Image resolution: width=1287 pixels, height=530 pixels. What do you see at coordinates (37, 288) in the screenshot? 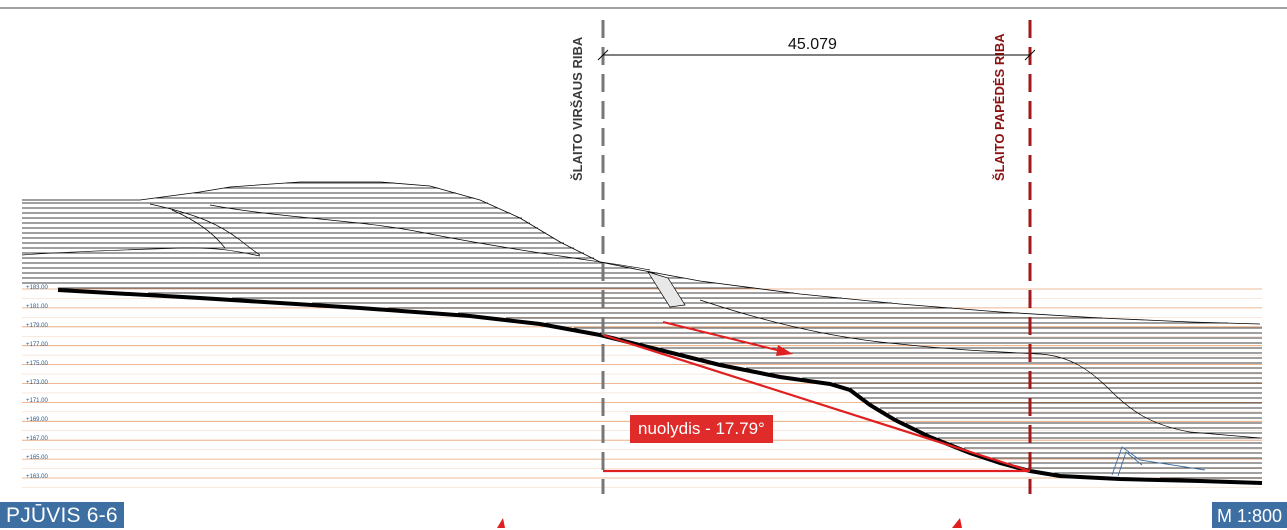
I see `elevation-label: +183.00` at bounding box center [37, 288].